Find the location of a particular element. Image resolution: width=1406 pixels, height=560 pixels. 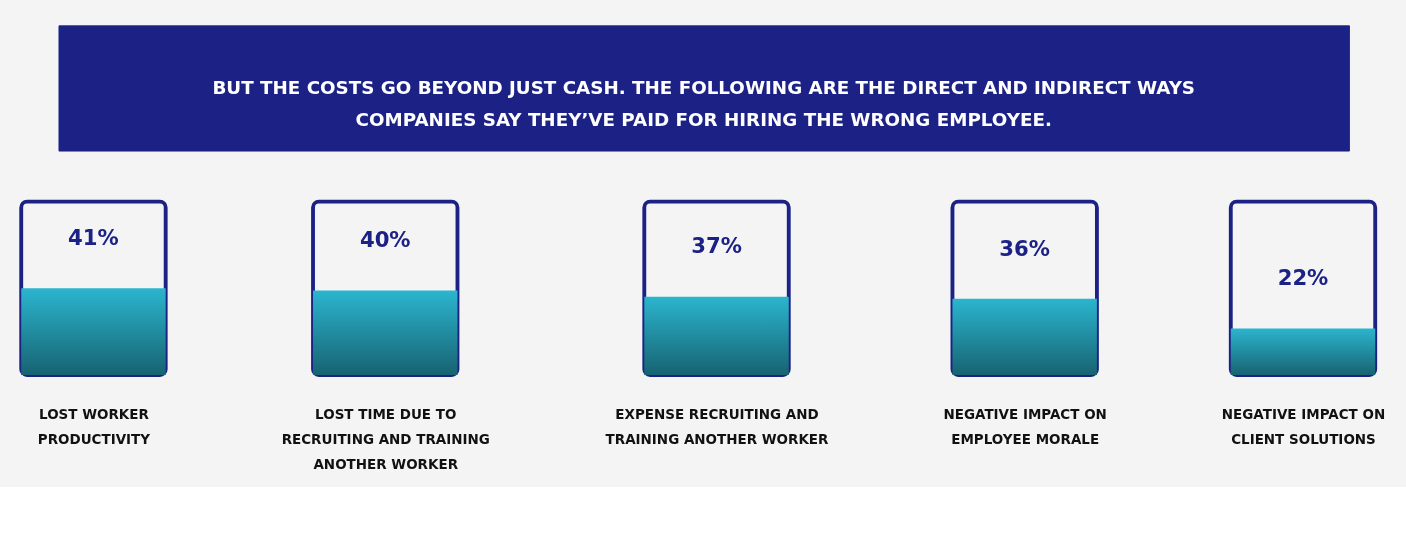

data-label: 36% is located at coordinates (1025, 248).